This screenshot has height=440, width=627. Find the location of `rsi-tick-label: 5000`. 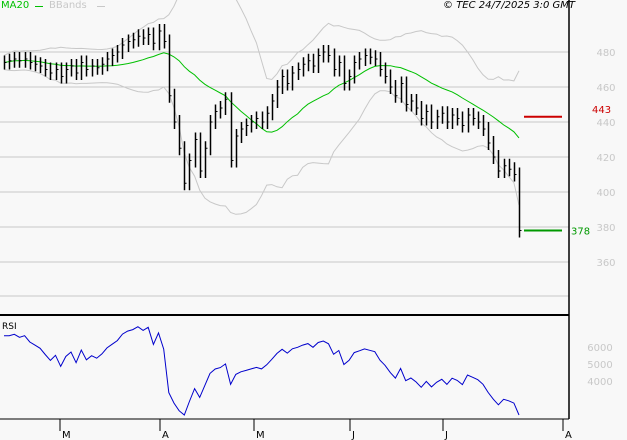

rsi-tick-label: 5000 is located at coordinates (599, 365).